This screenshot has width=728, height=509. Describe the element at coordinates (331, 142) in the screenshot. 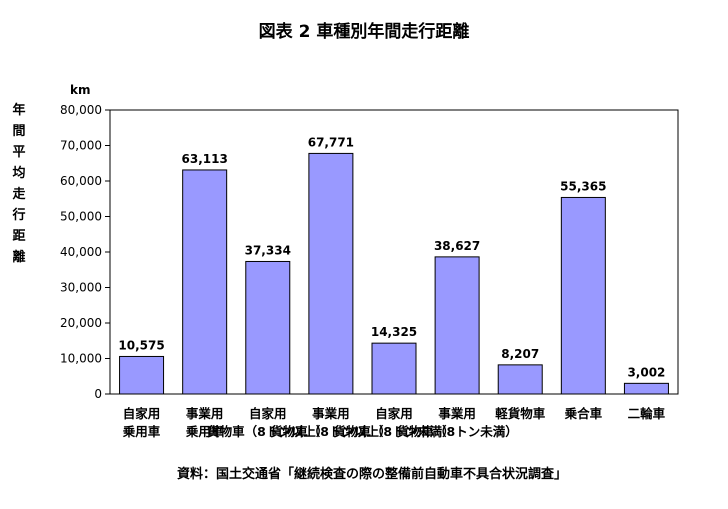

I see `data-label: 67,771` at that location.